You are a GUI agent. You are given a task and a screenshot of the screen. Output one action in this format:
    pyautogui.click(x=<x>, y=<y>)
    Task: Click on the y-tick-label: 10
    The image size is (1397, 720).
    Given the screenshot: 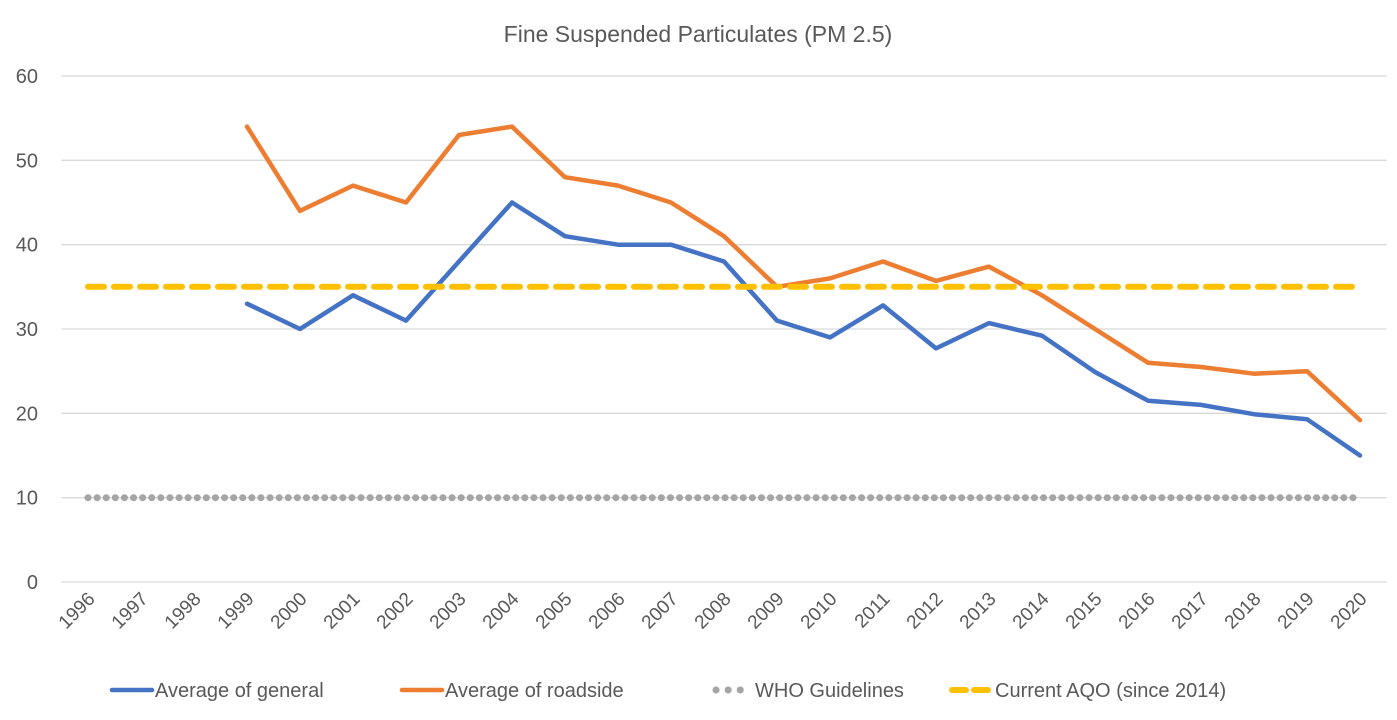 What is the action you would take?
    pyautogui.click(x=27, y=499)
    